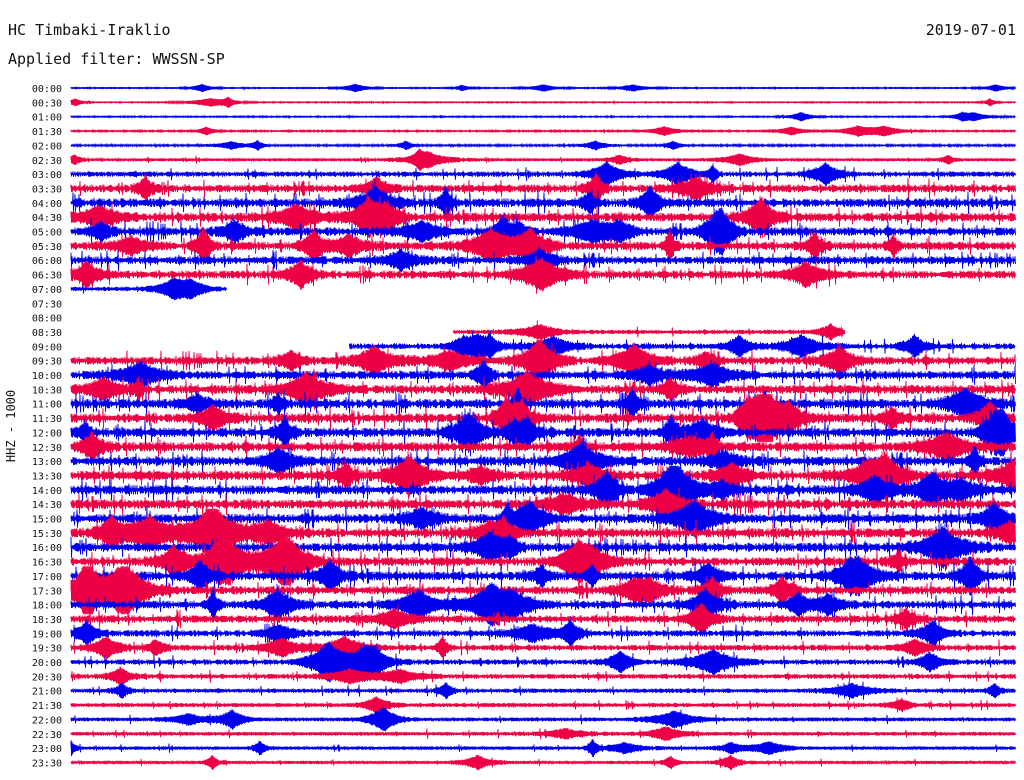 The width and height of the screenshot is (1024, 780). Describe the element at coordinates (970, 30) in the screenshot. I see `date-label: 2019-07-01` at that location.